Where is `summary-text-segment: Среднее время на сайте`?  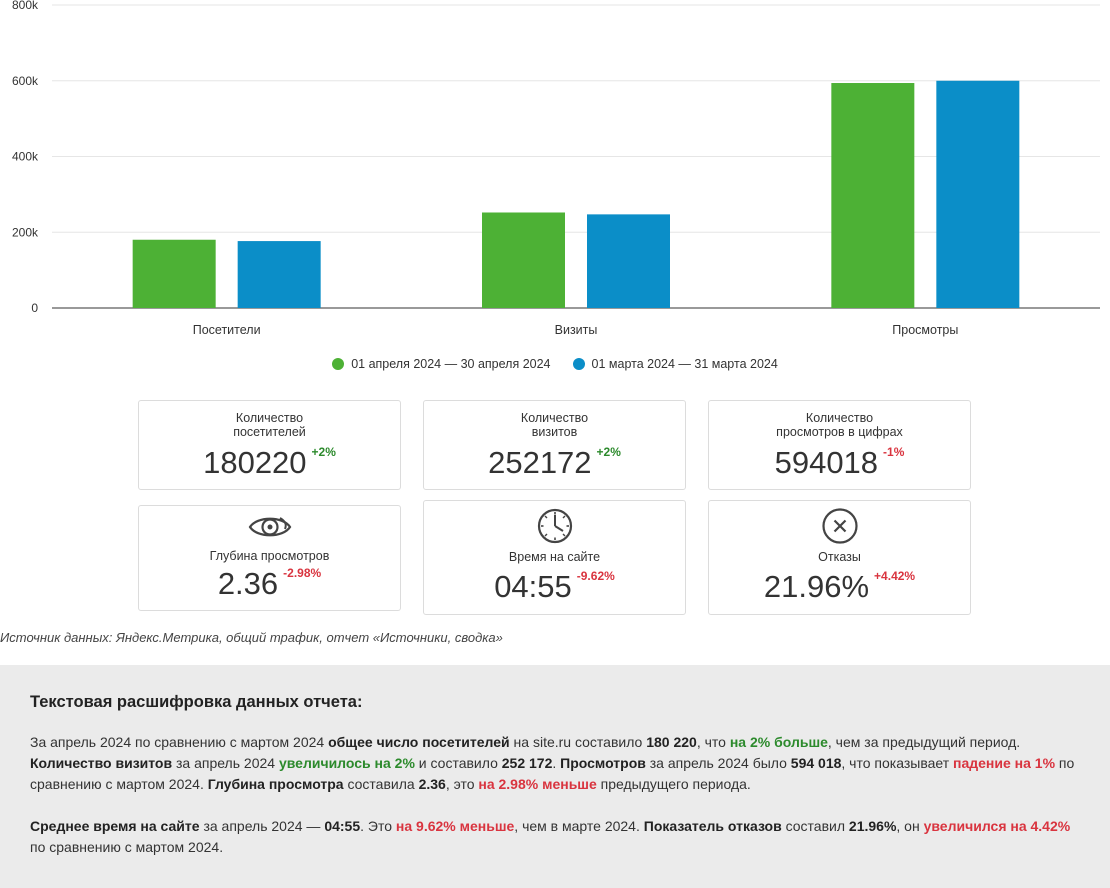
summary-text-segment: Среднее время на сайте is located at coordinates (115, 826).